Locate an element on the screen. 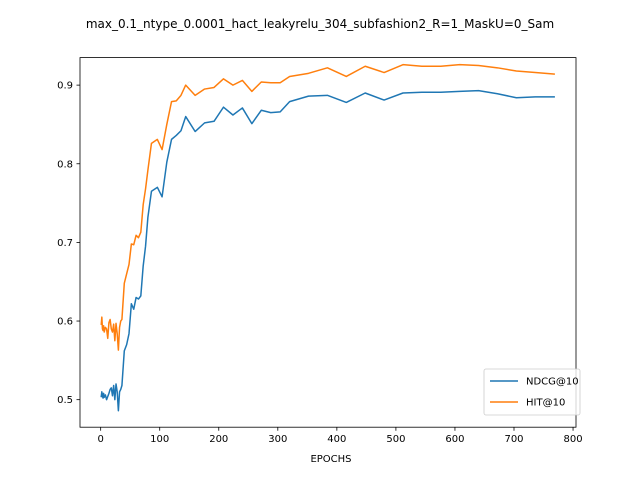 This screenshot has width=640, height=480. x-tick-label: 200 is located at coordinates (218, 439).